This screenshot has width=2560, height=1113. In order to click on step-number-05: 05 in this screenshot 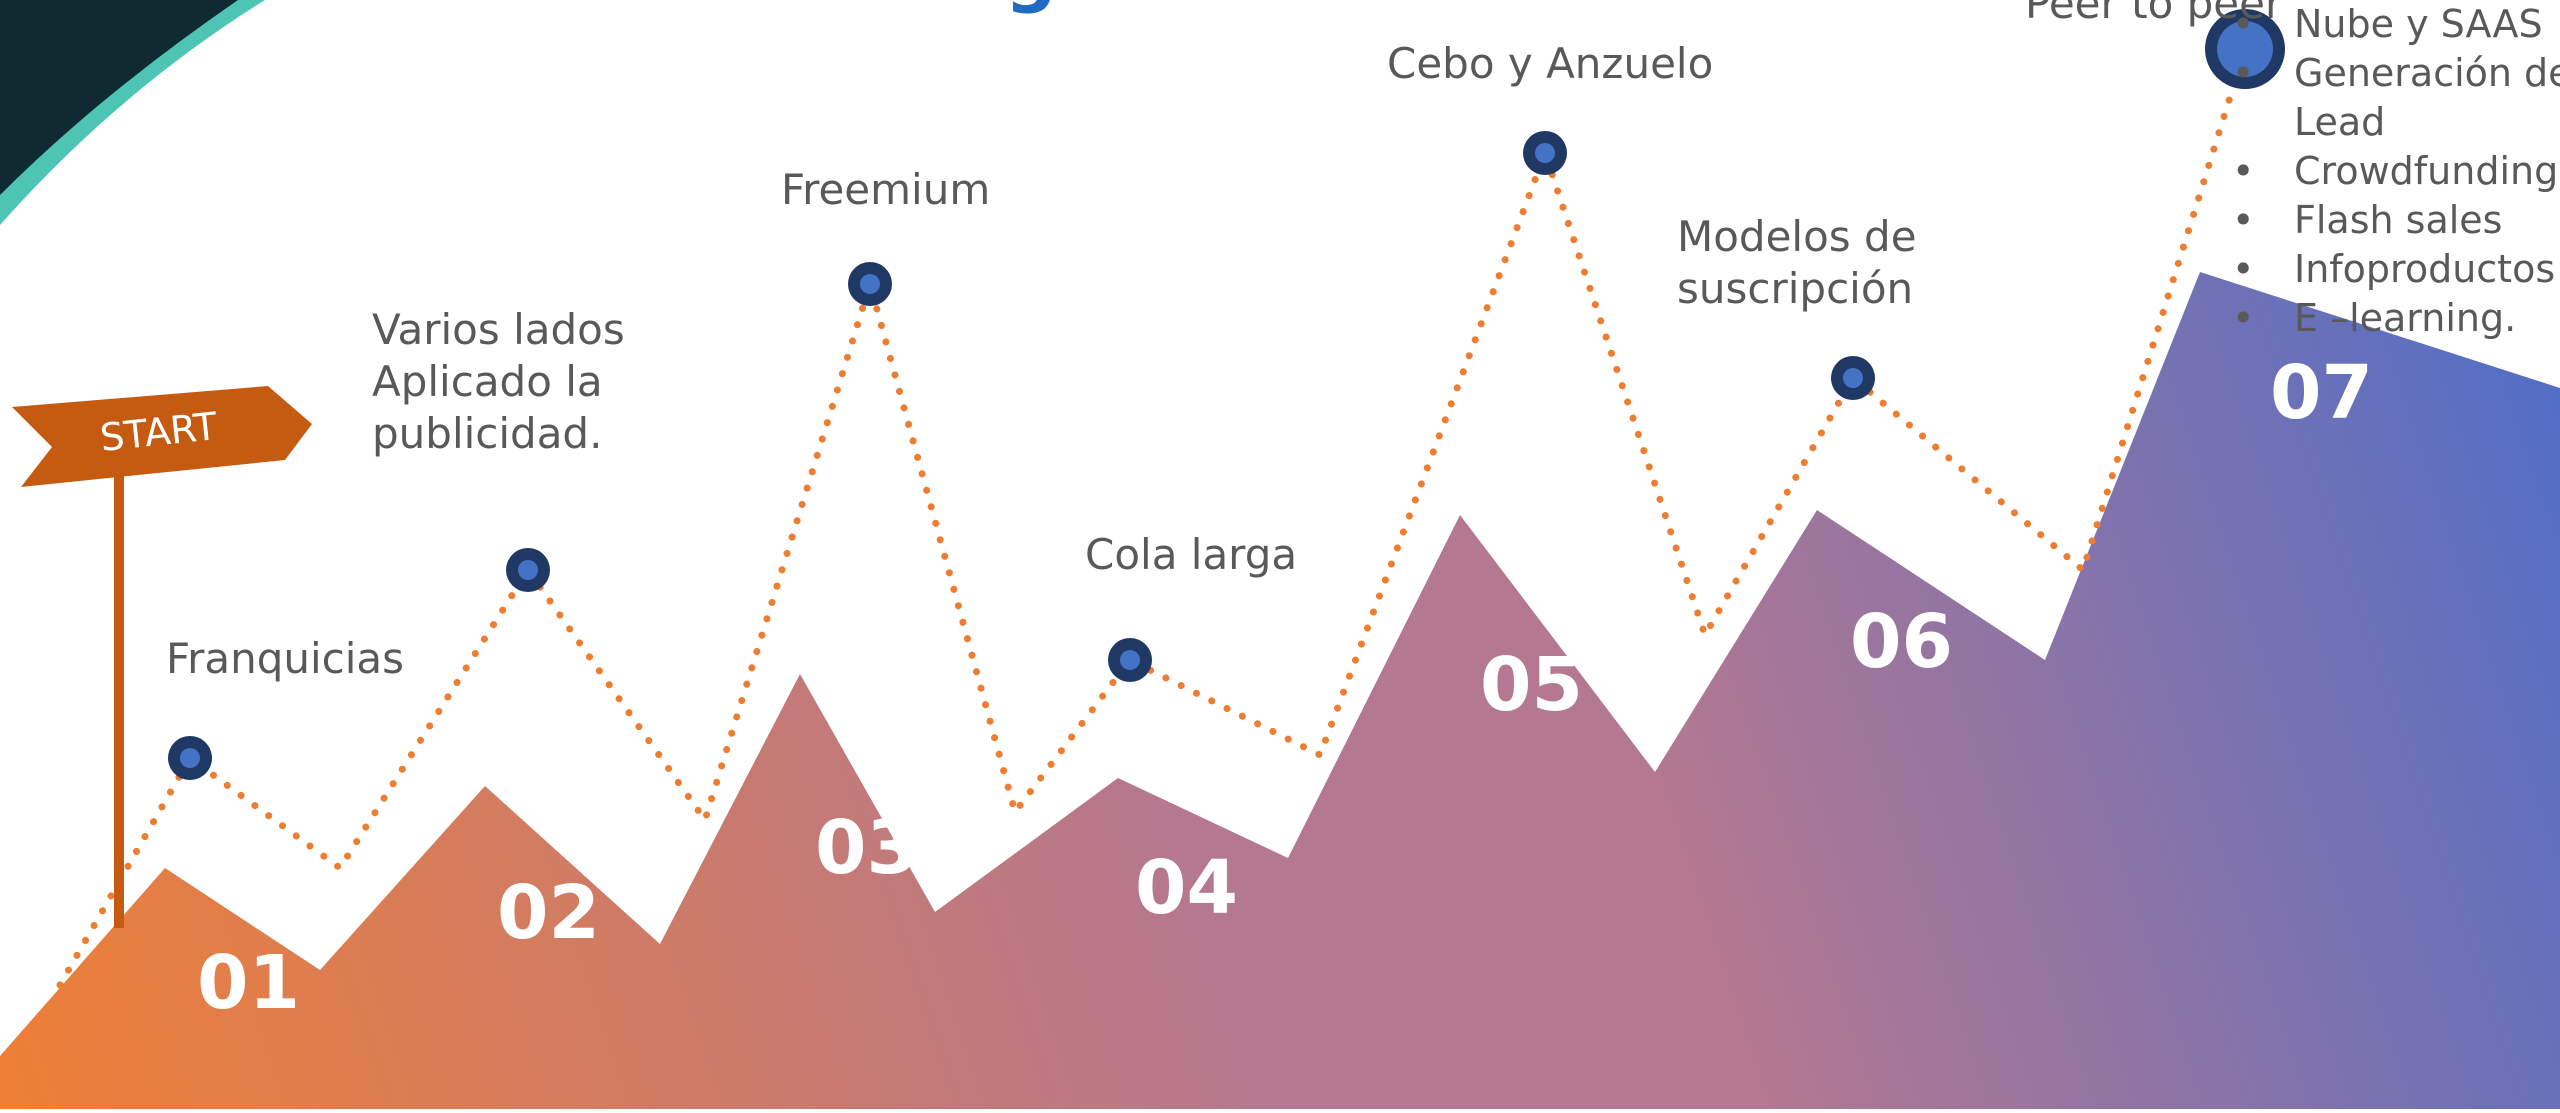, I will do `click(1531, 685)`.